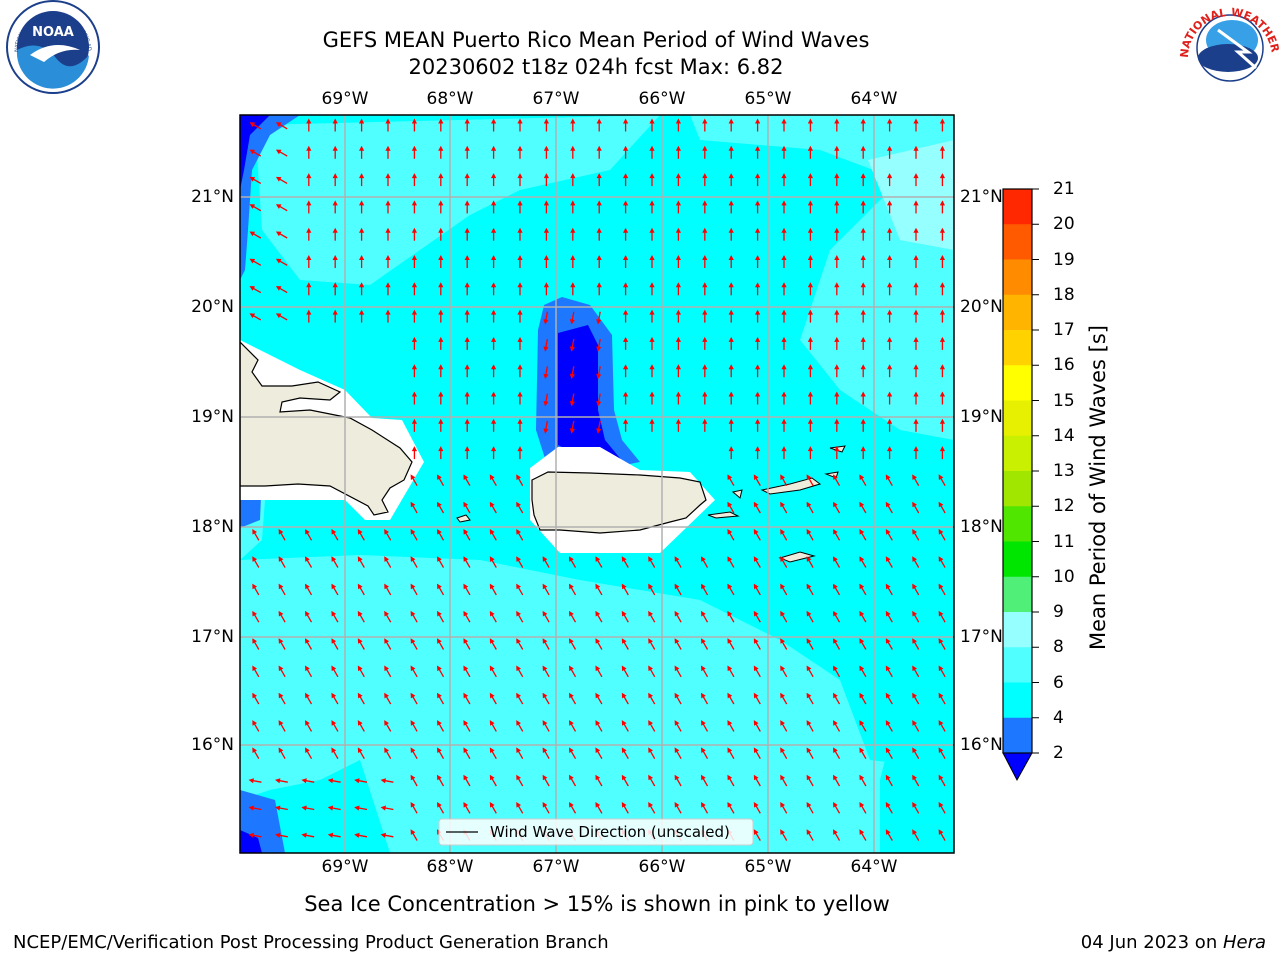 This screenshot has width=1280, height=960. Describe the element at coordinates (556, 867) in the screenshot. I see `bottom-lon-label: 67°W` at that location.